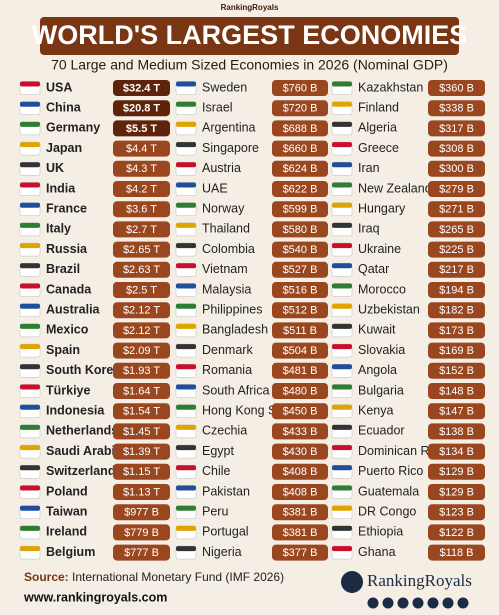 The image size is (499, 615). What do you see at coordinates (402, 451) in the screenshot?
I see `country-name: Dominican Rep.` at bounding box center [402, 451].